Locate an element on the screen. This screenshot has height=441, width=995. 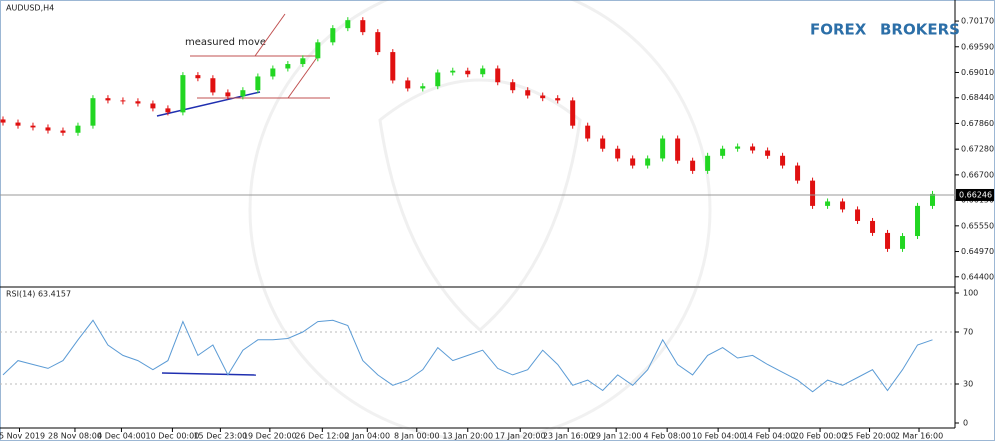
current-price-label: 0.66246 is located at coordinates (975, 194).